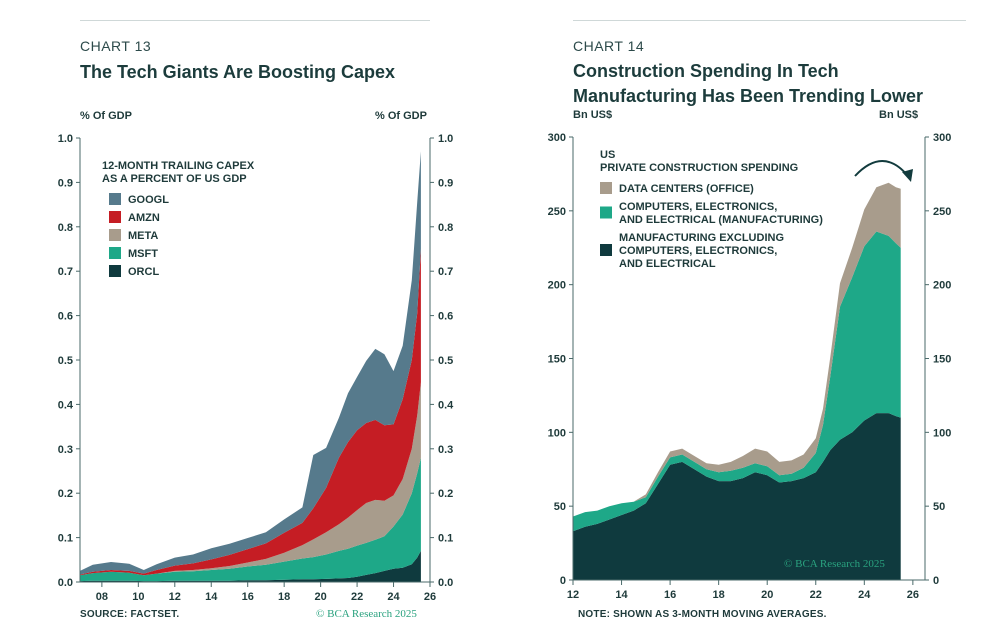 The height and width of the screenshot is (644, 1000). What do you see at coordinates (143, 254) in the screenshot?
I see `legend-label: MSFT` at bounding box center [143, 254].